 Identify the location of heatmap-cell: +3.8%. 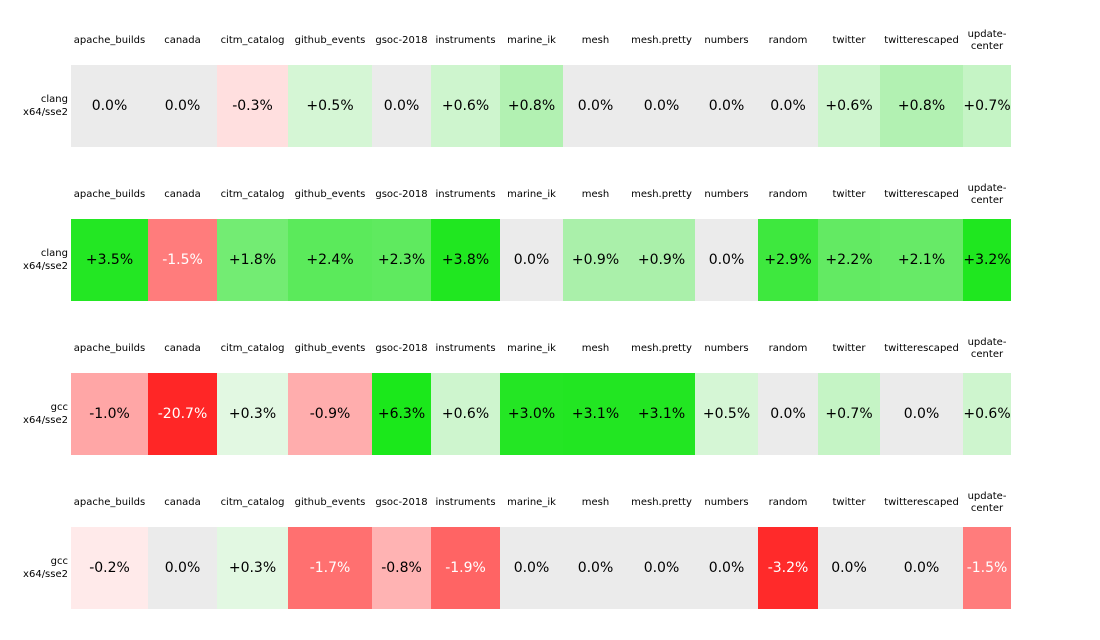
(465, 260).